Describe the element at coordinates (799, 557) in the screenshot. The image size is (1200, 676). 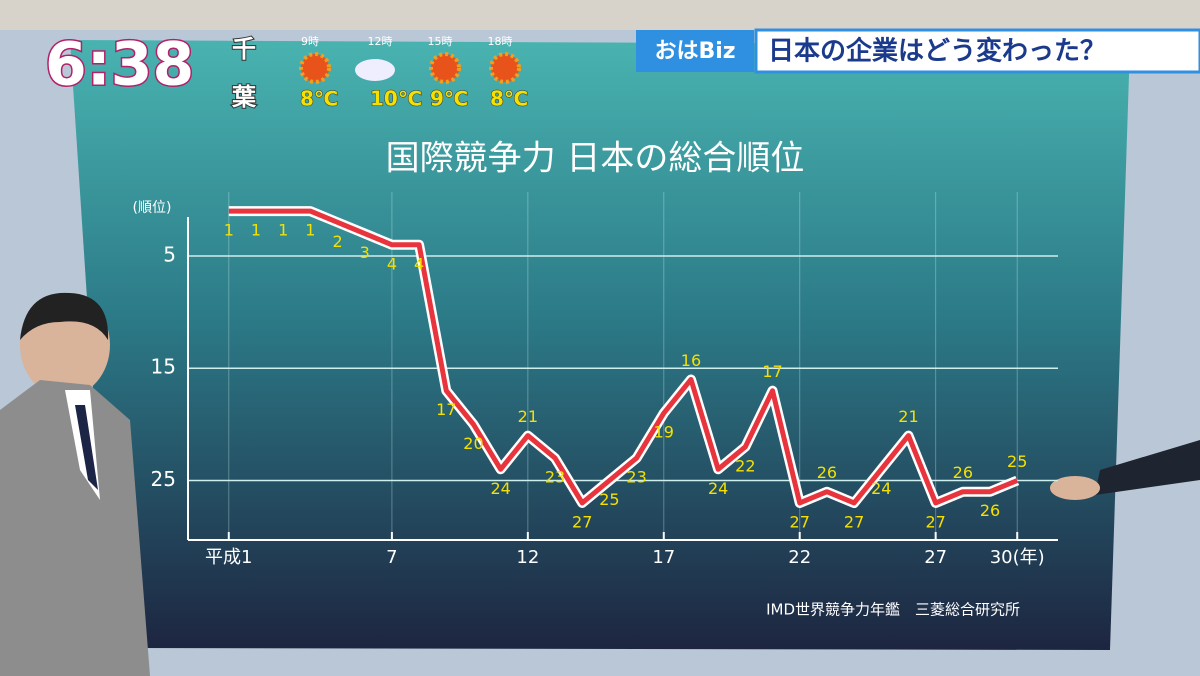
I see `x-tick-label: 22` at that location.